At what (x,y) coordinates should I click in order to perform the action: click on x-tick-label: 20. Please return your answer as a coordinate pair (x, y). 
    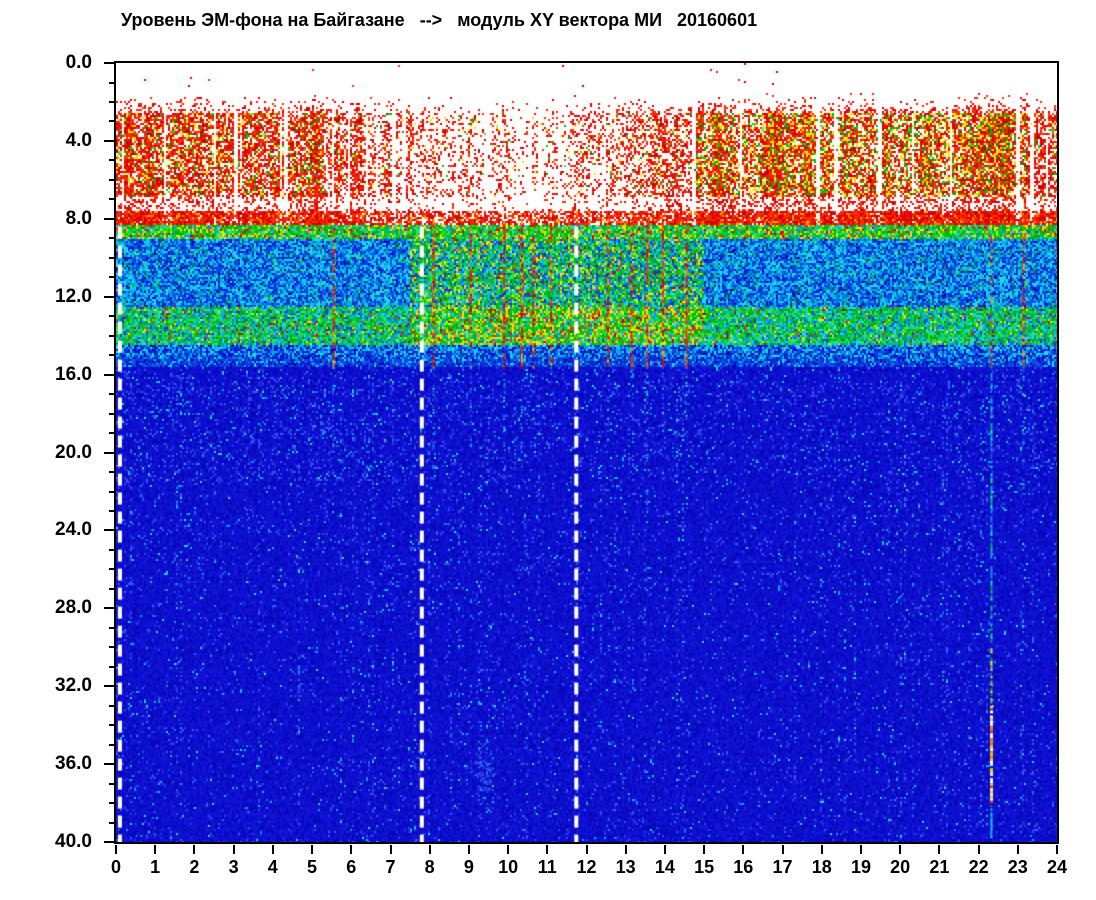
    Looking at the image, I should click on (900, 867).